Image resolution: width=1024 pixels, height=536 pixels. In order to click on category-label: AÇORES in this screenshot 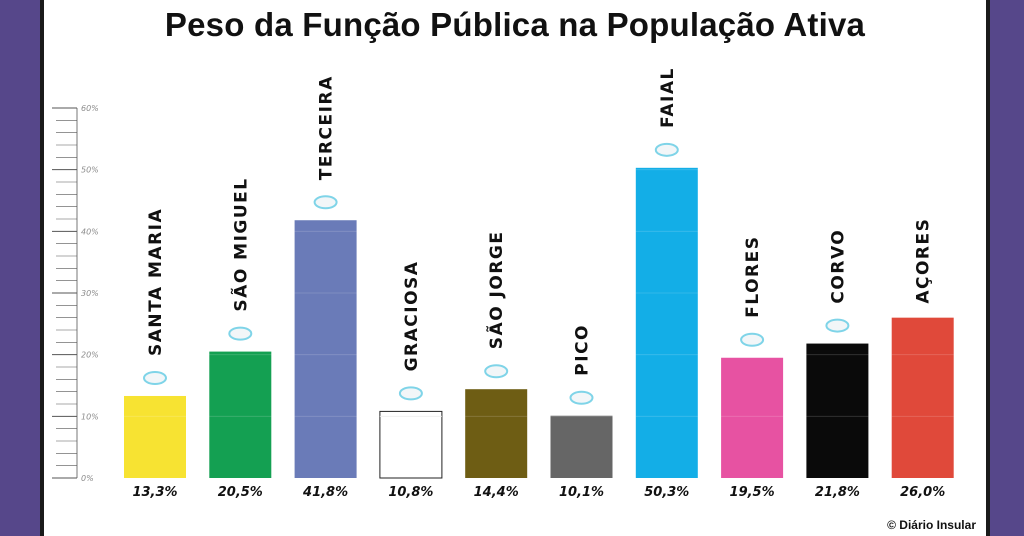, I will do `click(924, 261)`.